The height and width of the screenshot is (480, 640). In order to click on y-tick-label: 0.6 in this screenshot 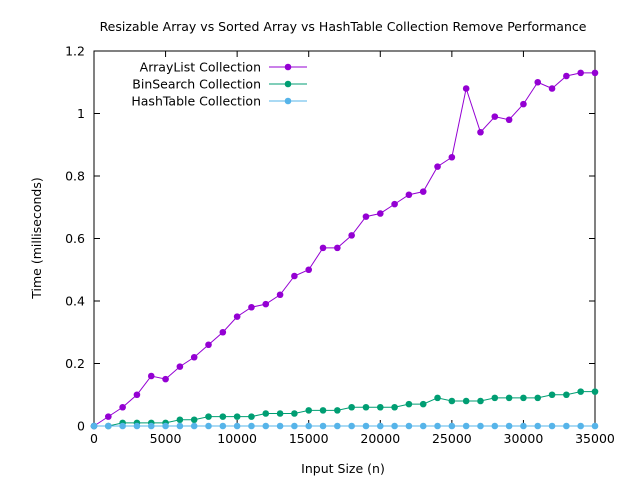, I will do `click(75, 238)`.